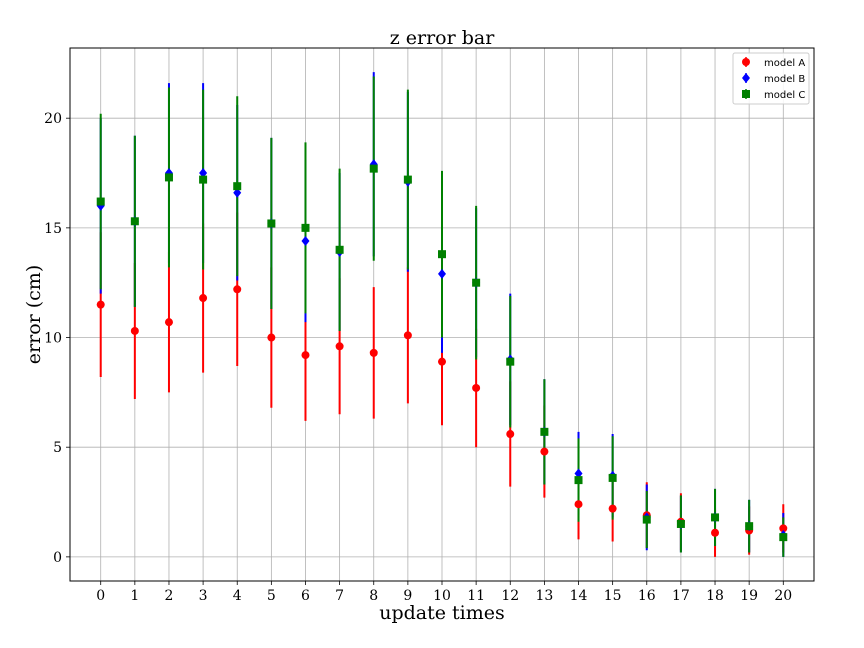 This screenshot has height=648, width=864. I want to click on x-axis-ticks: 0 1 2 3 4 5 6 7 8 9 10 11 12 13 14 15 16 17 18 19 20, so click(444, 592).